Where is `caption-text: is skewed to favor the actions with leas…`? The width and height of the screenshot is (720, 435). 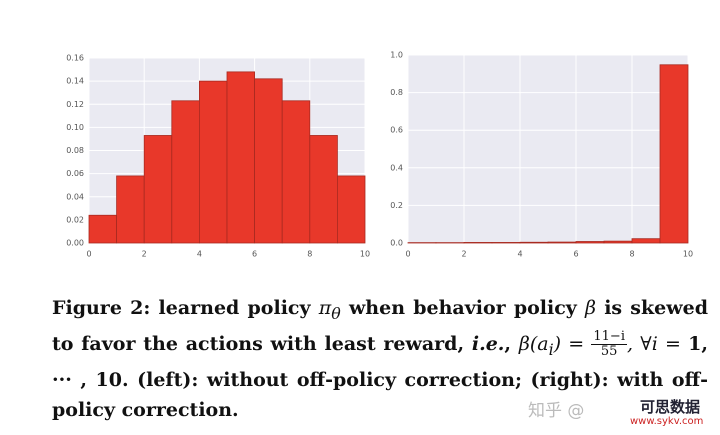
caption-text: is skewed to favor the actions with leas… is located at coordinates (380, 326).